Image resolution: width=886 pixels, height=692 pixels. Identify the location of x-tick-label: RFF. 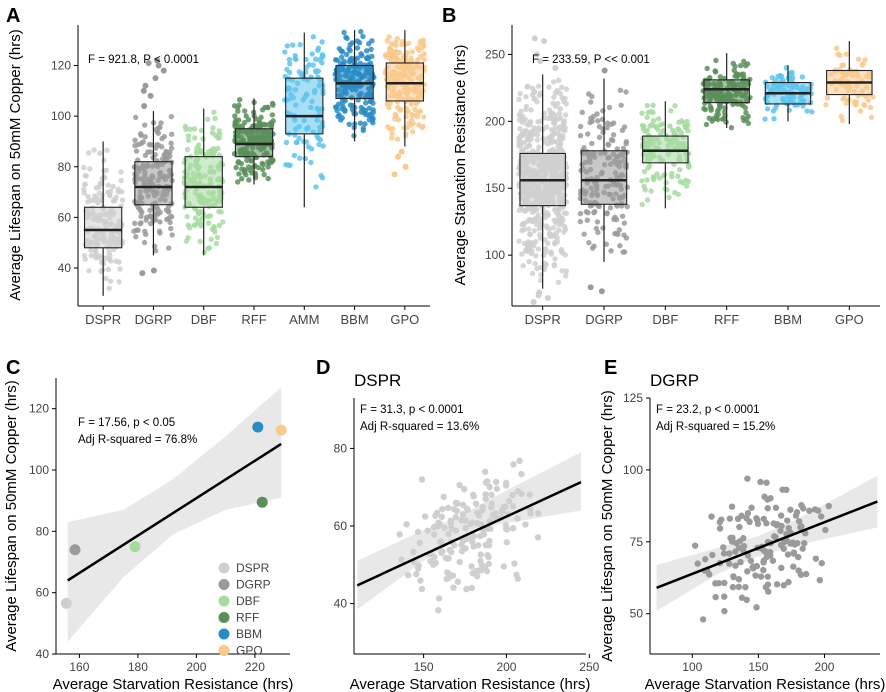
(253, 319).